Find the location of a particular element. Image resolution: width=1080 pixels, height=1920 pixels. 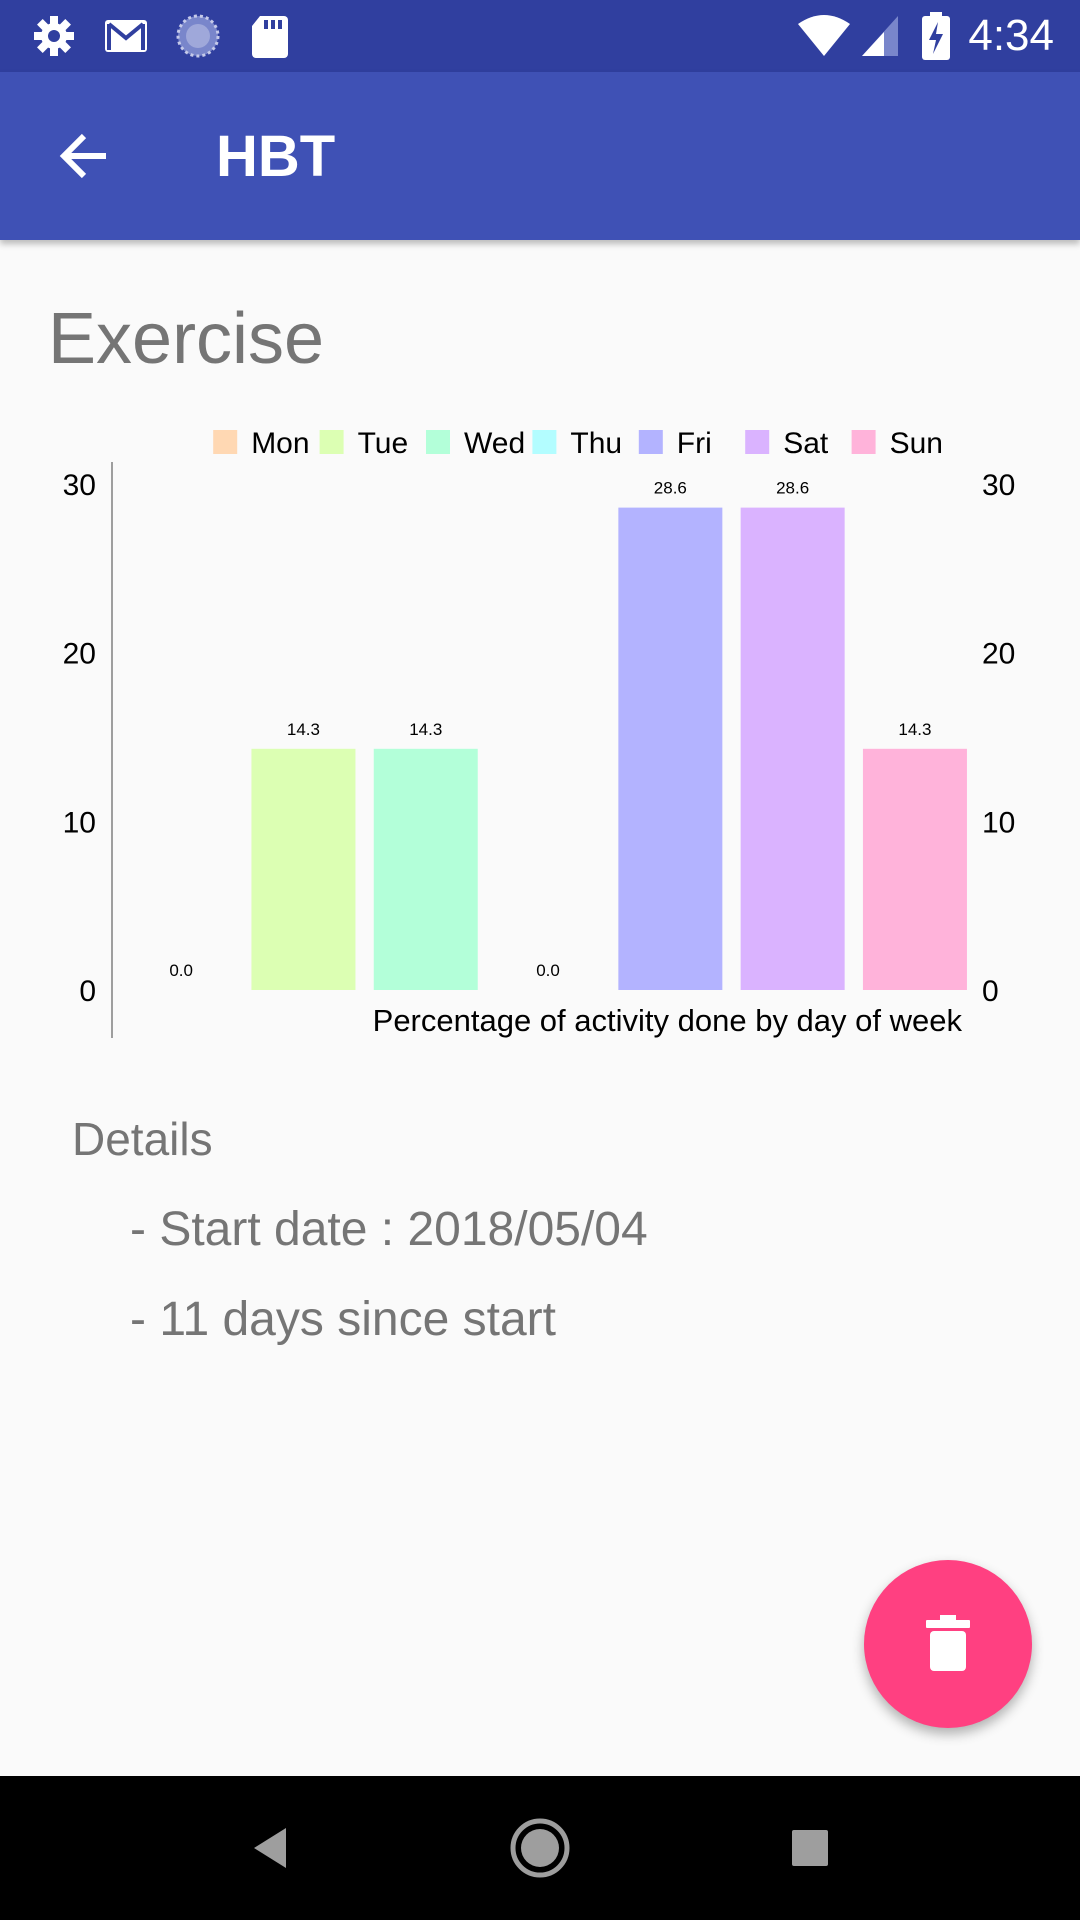

legend-swatch-sat is located at coordinates (757, 442).